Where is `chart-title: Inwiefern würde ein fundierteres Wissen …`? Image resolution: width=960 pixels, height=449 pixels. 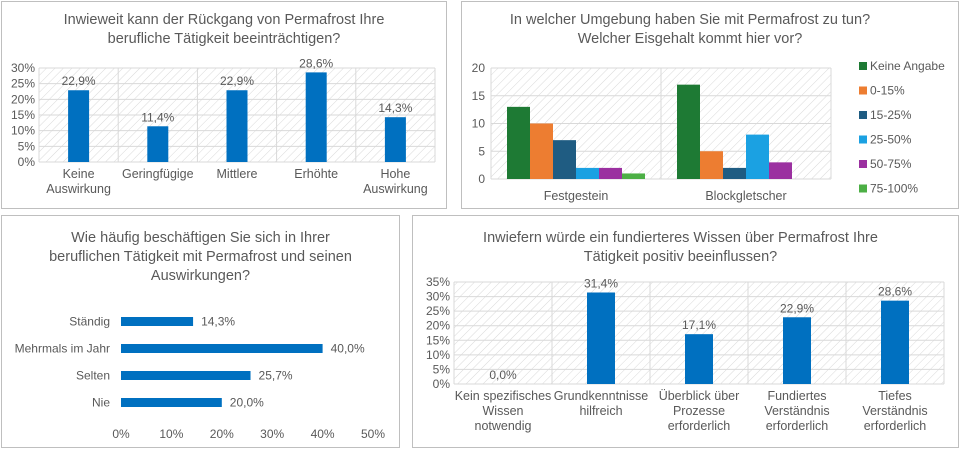 chart-title: Inwiefern würde ein fundierteres Wissen … is located at coordinates (680, 248).